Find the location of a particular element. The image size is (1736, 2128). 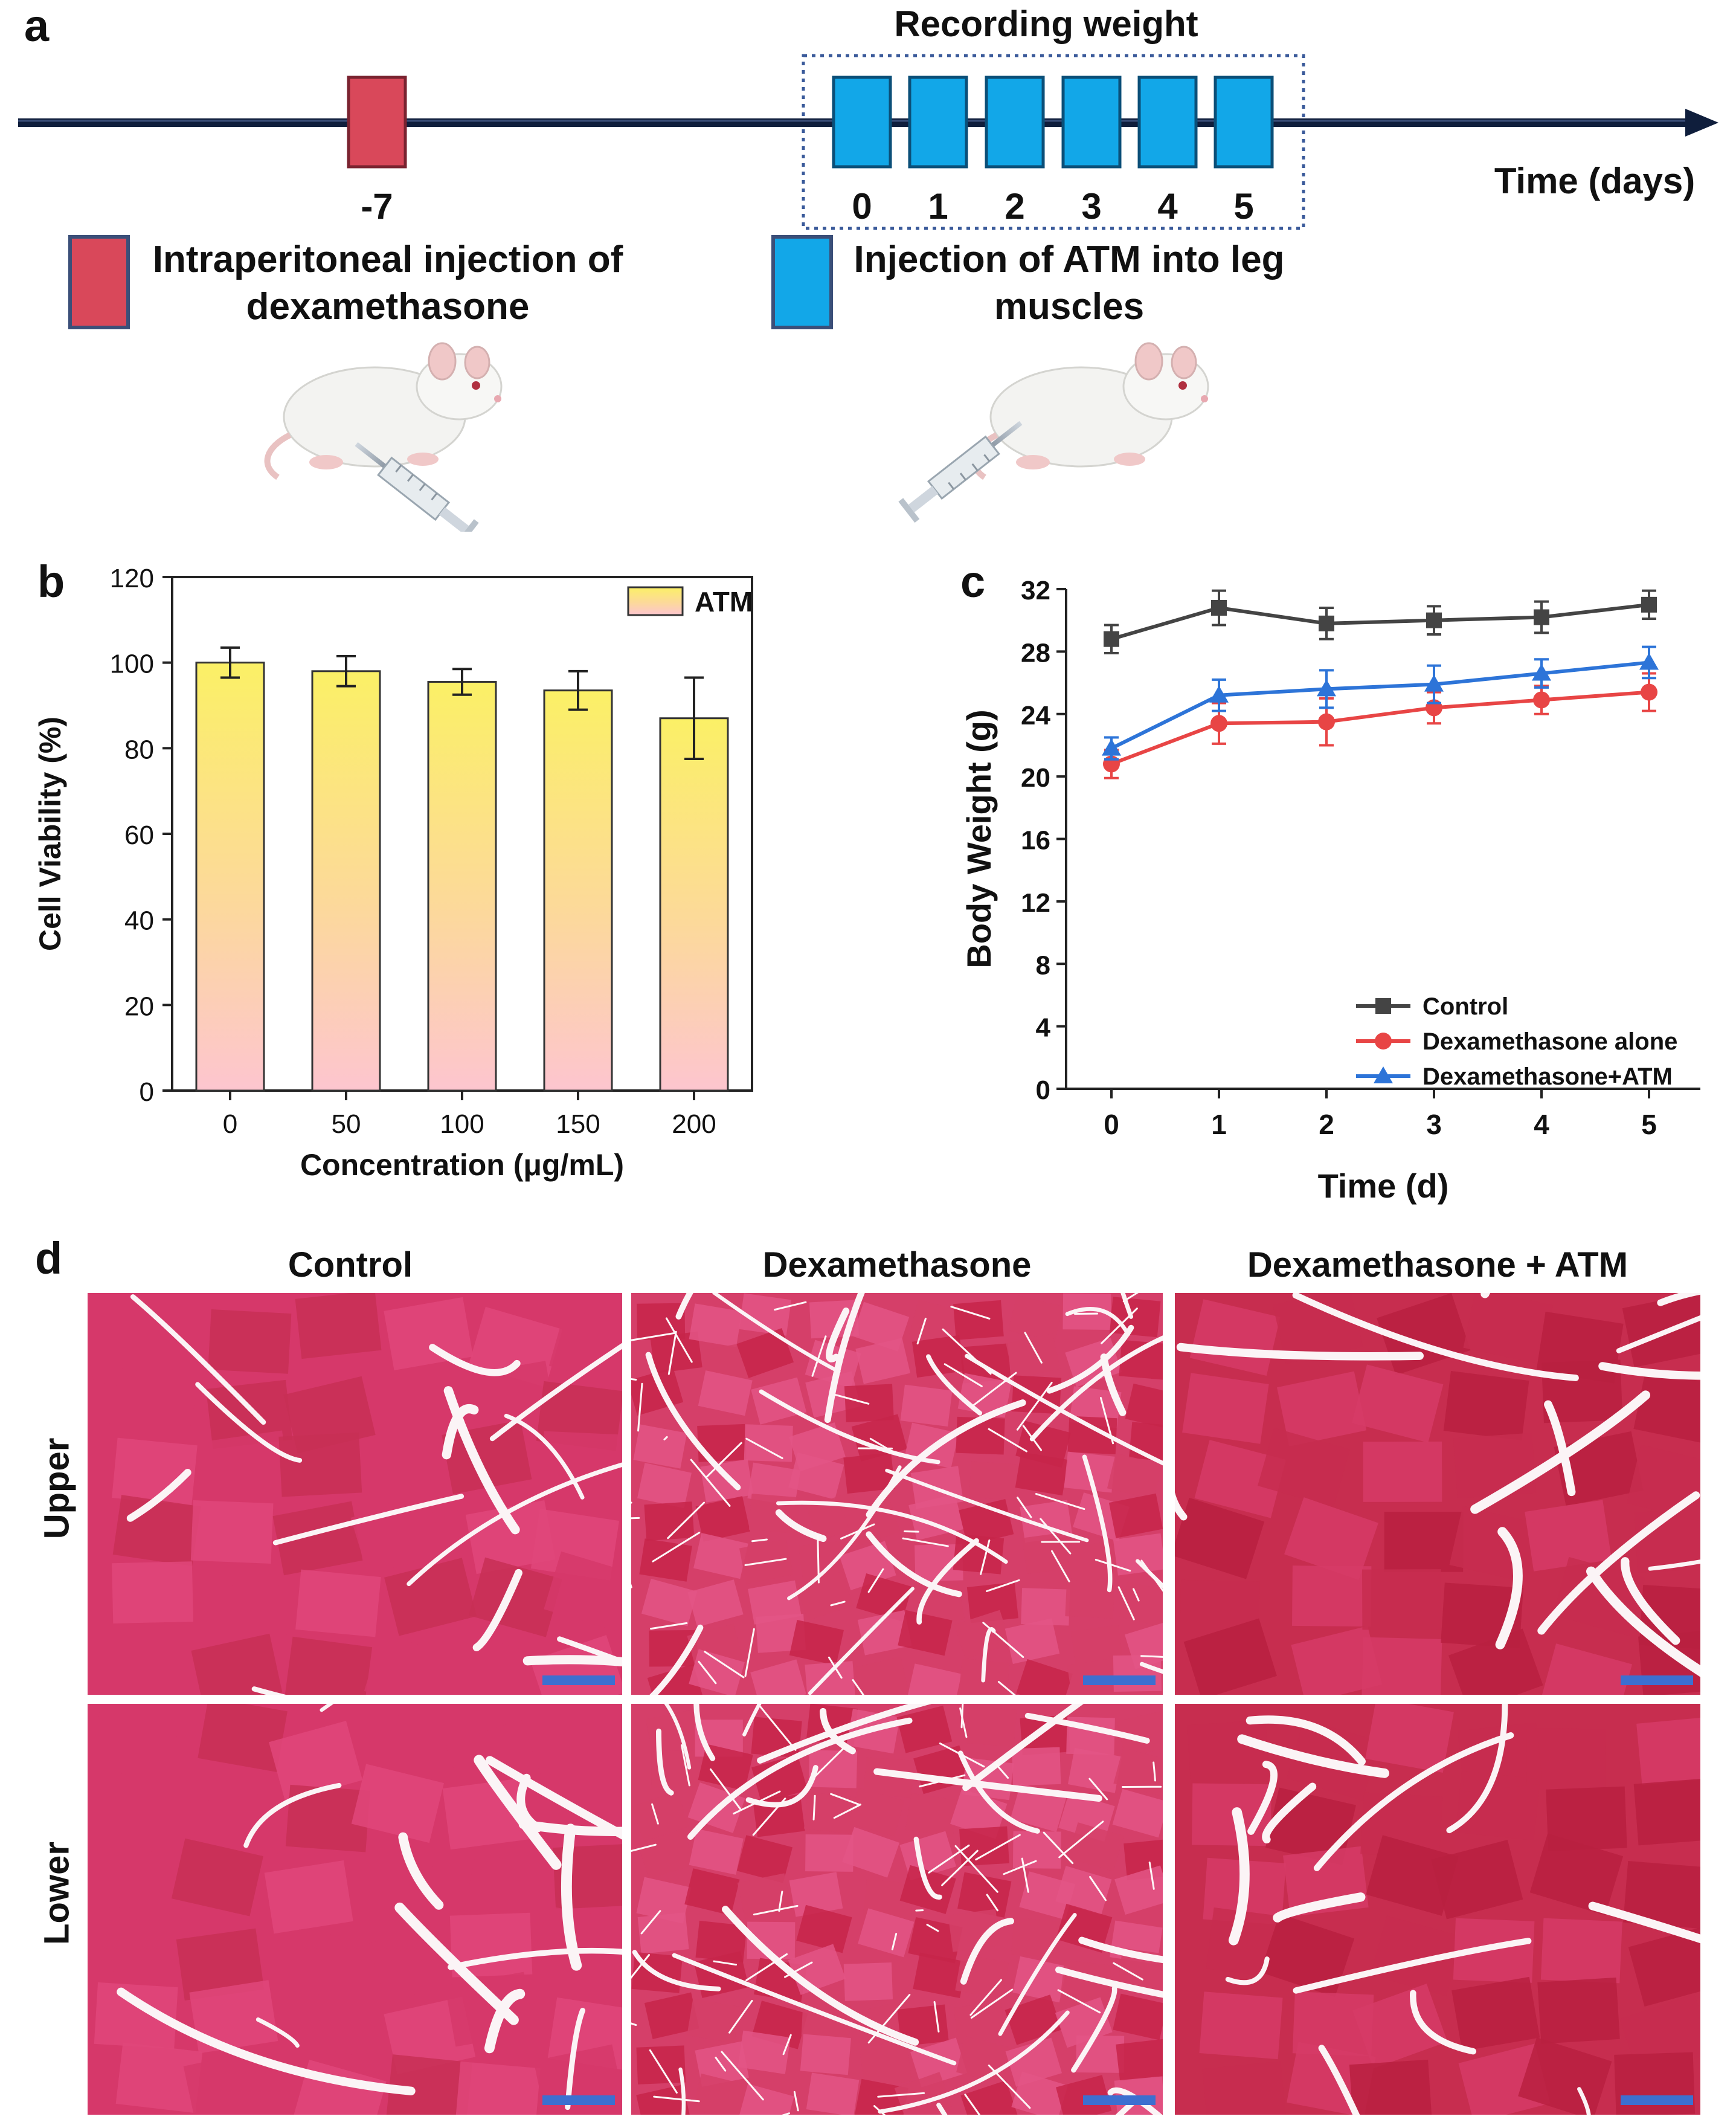

atm-markers is located at coordinates (1053, 122).